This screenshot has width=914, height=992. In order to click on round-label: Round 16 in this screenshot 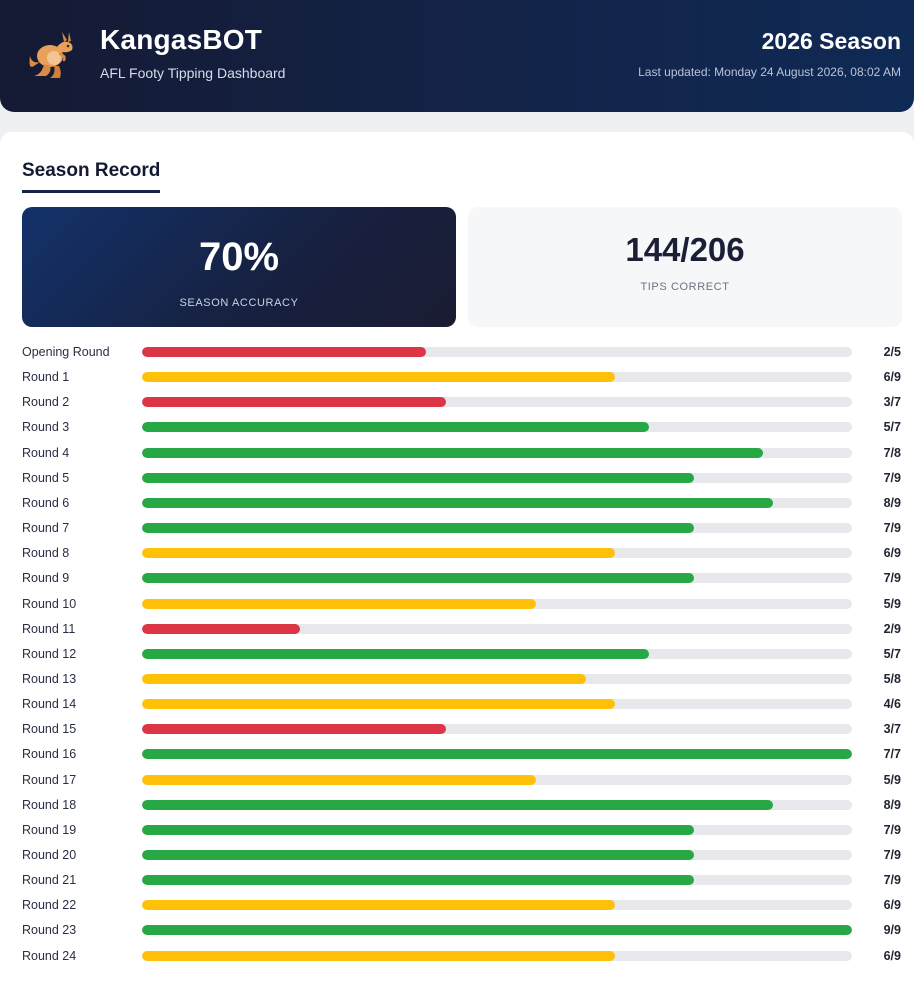, I will do `click(49, 754)`.